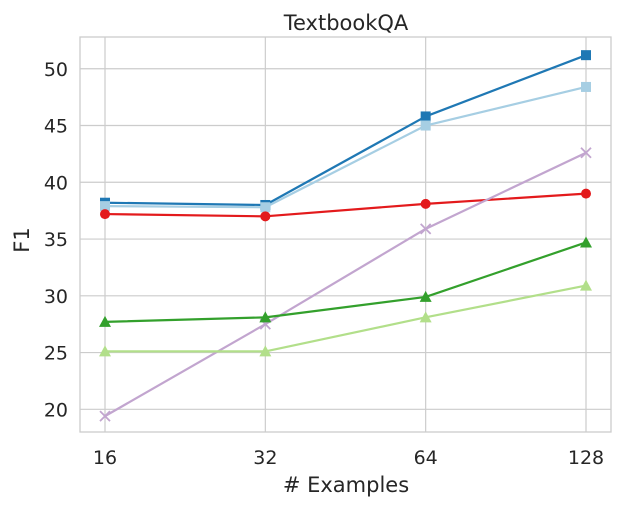 Image resolution: width=622 pixels, height=507 pixels. Describe the element at coordinates (56, 297) in the screenshot. I see `y-tick-label: 30` at that location.